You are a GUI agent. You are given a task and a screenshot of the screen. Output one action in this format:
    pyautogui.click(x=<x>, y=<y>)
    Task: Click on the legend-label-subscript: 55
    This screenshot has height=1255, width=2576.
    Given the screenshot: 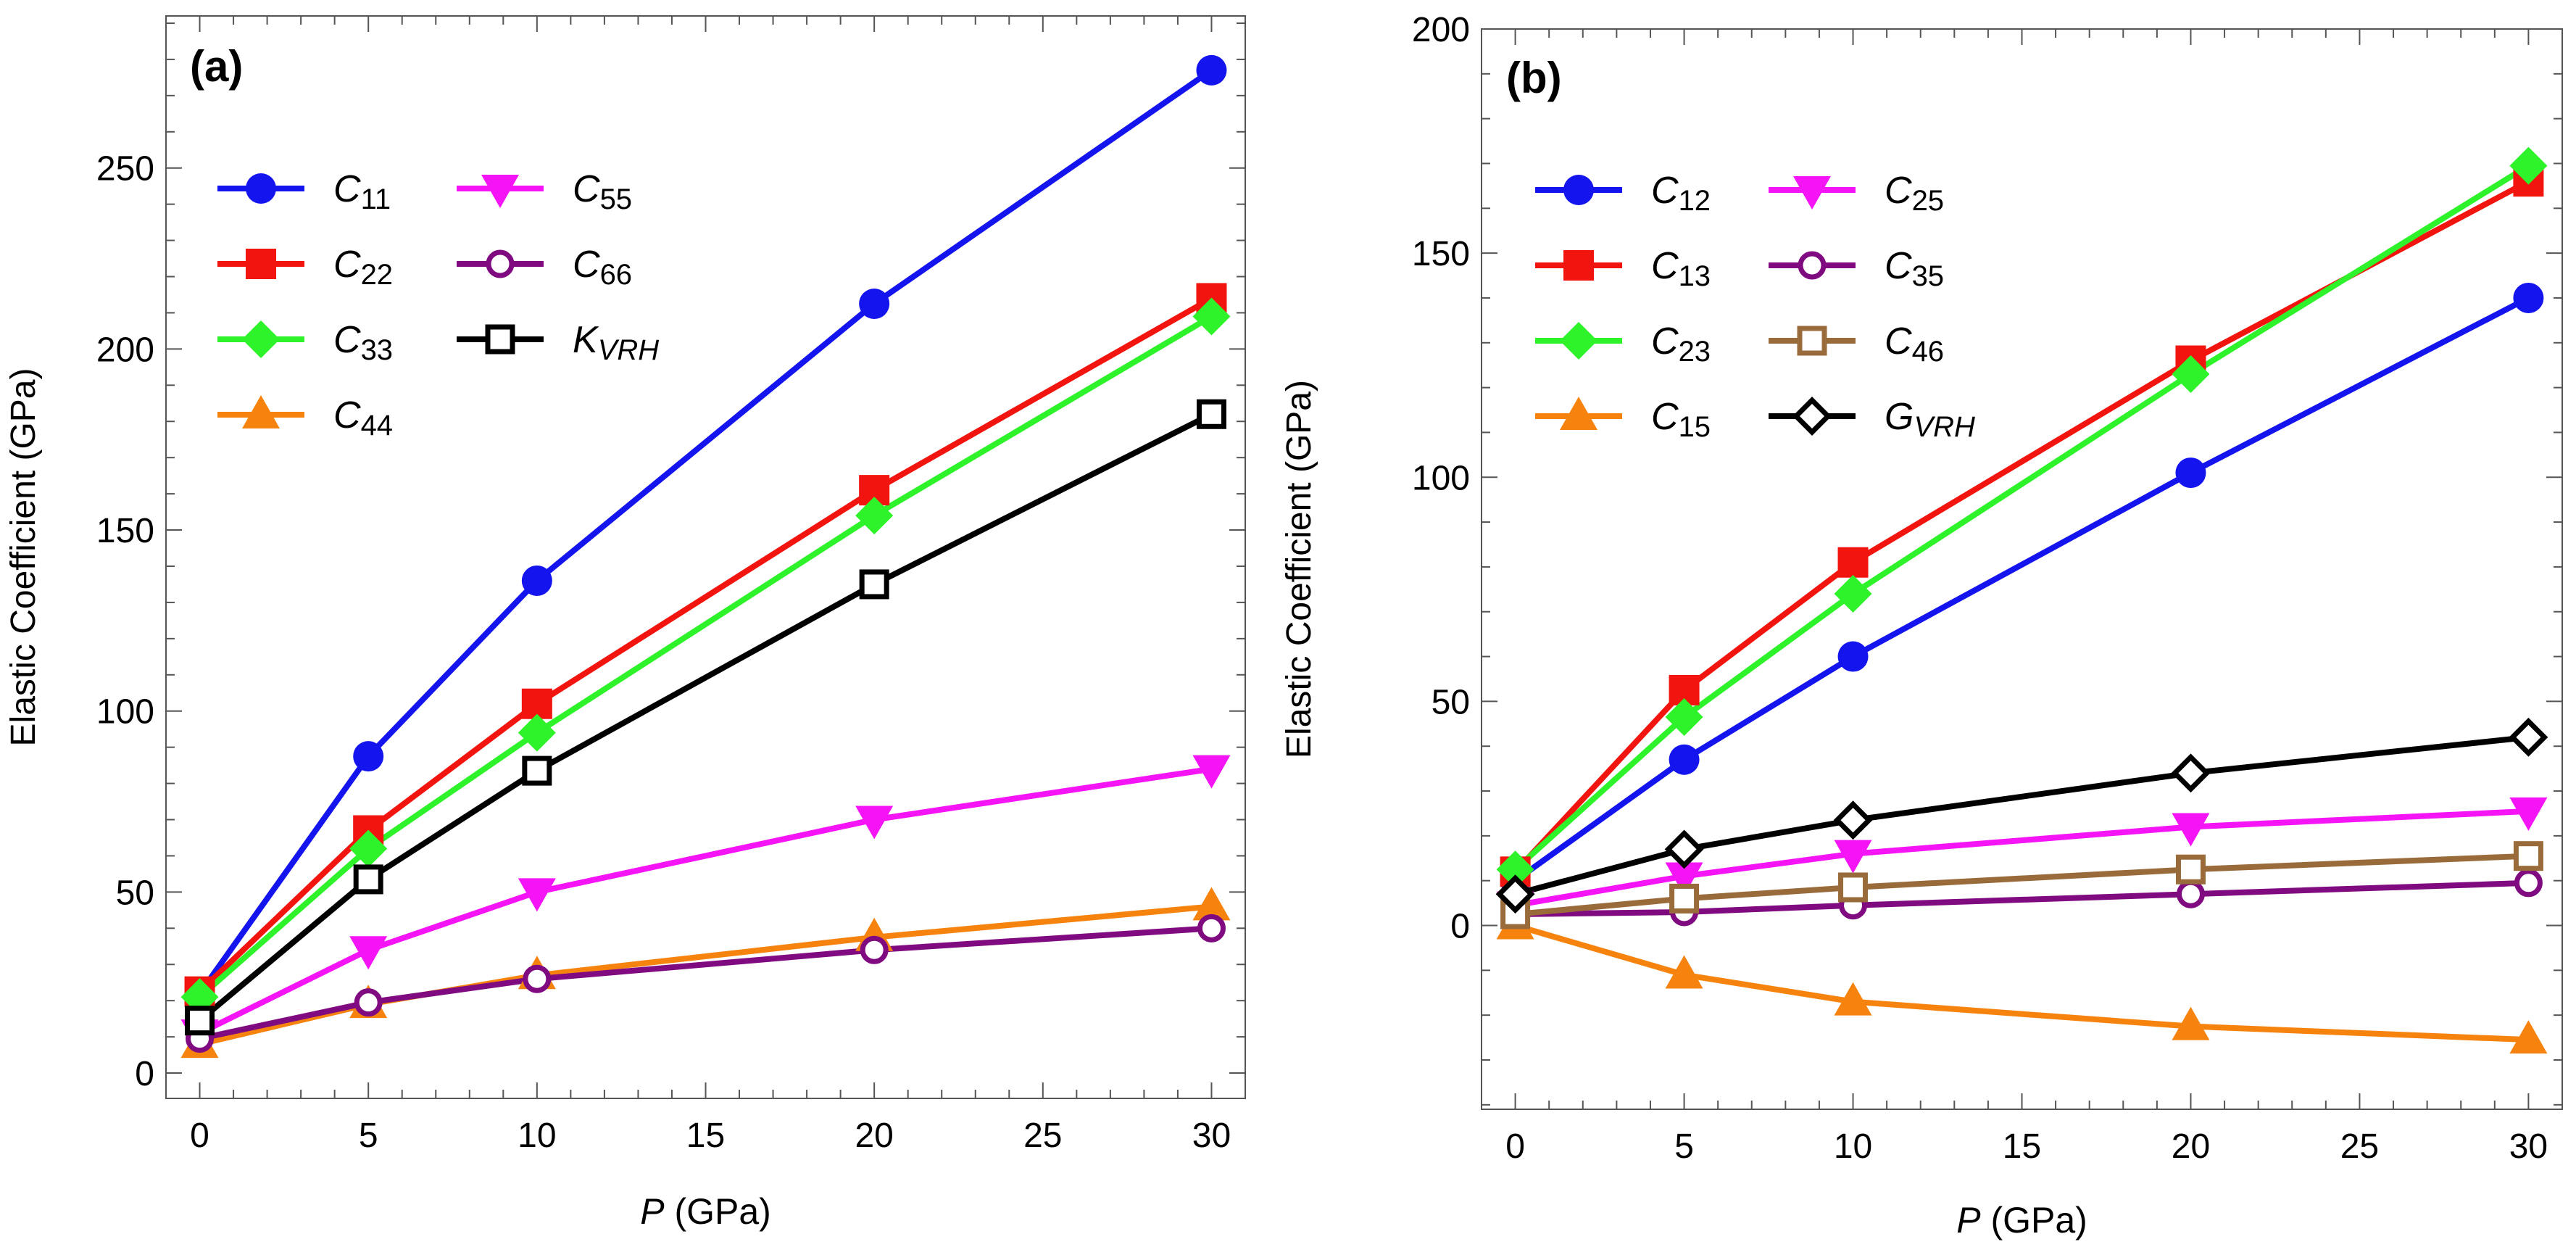 What is the action you would take?
    pyautogui.click(x=616, y=199)
    